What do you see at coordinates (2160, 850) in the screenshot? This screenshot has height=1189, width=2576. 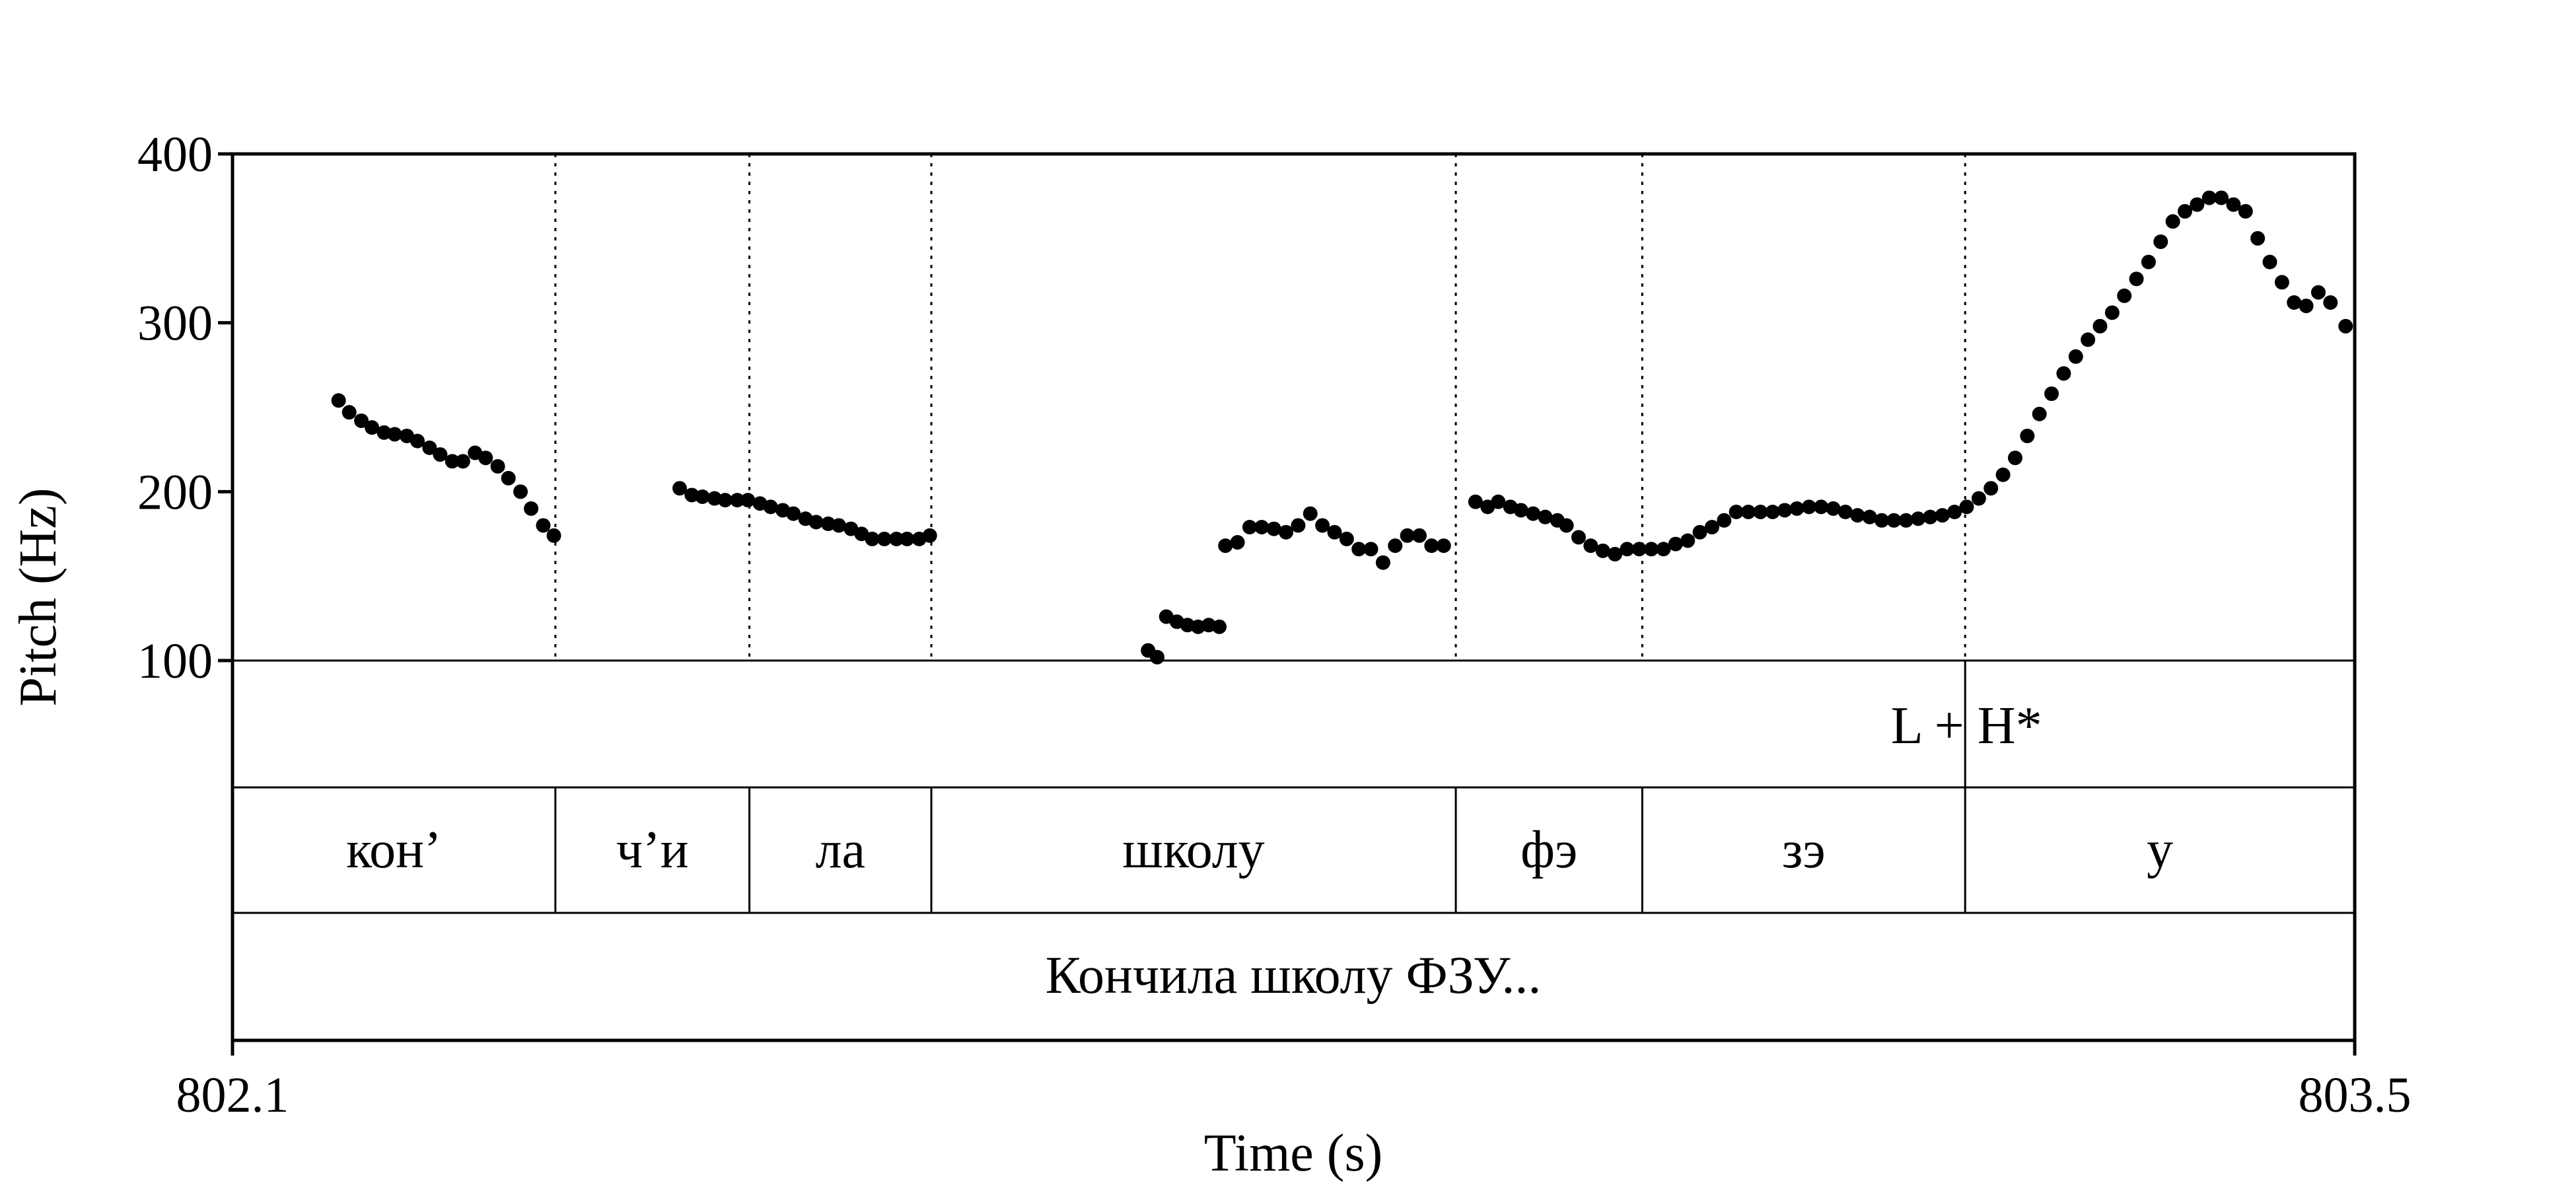 I see `syllable-label-7: у` at bounding box center [2160, 850].